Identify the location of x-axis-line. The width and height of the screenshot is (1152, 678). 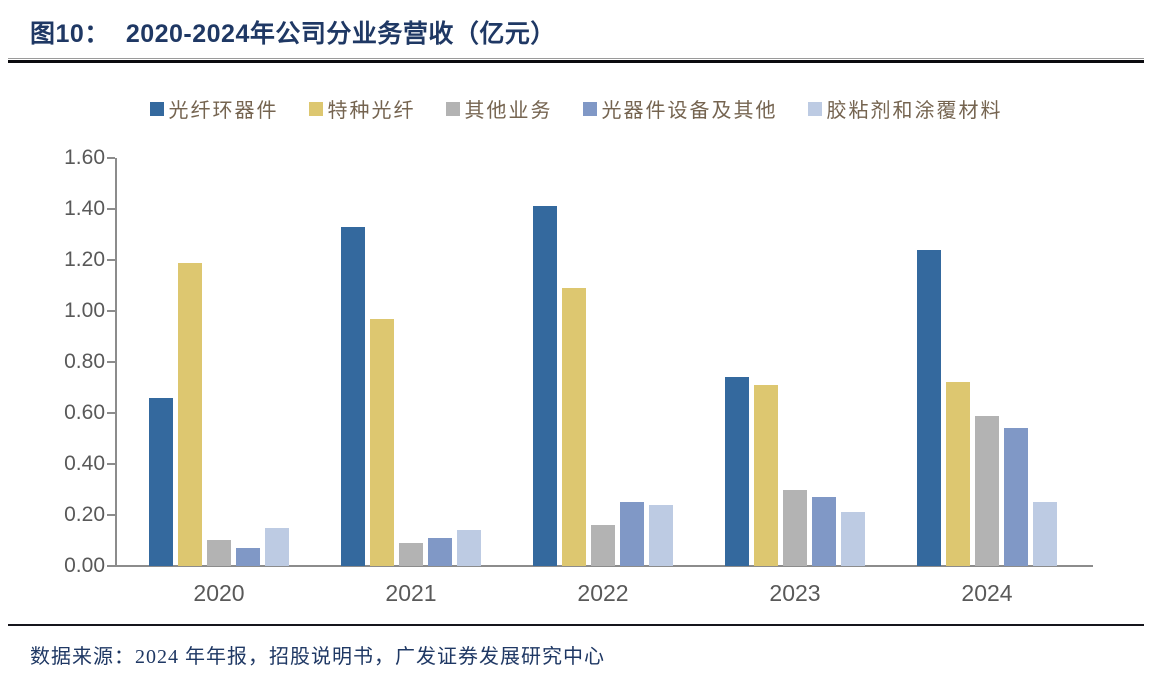
(604, 566).